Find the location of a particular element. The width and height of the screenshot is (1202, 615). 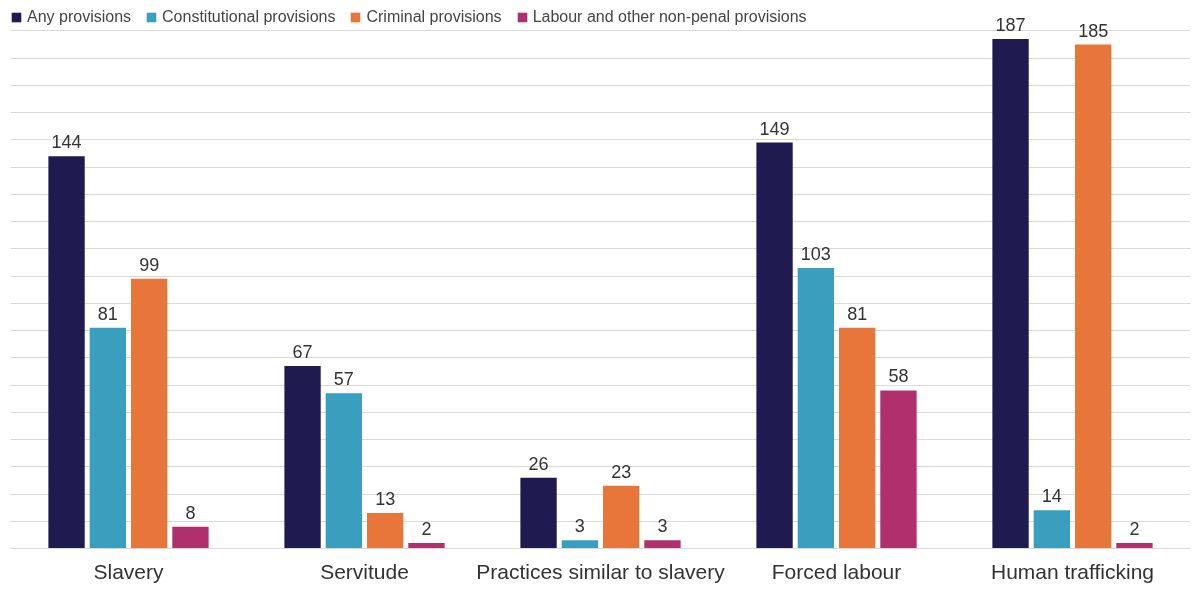

data-label: 23 is located at coordinates (621, 471).